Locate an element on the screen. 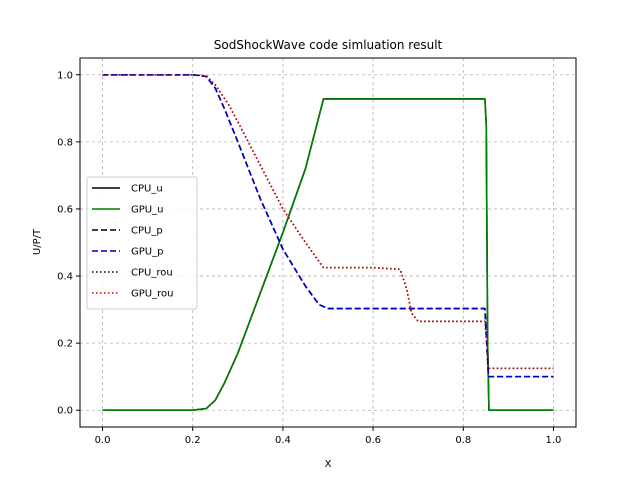 This screenshot has width=640, height=480. chart-title: SodShockWave code simluation result is located at coordinates (328, 45).